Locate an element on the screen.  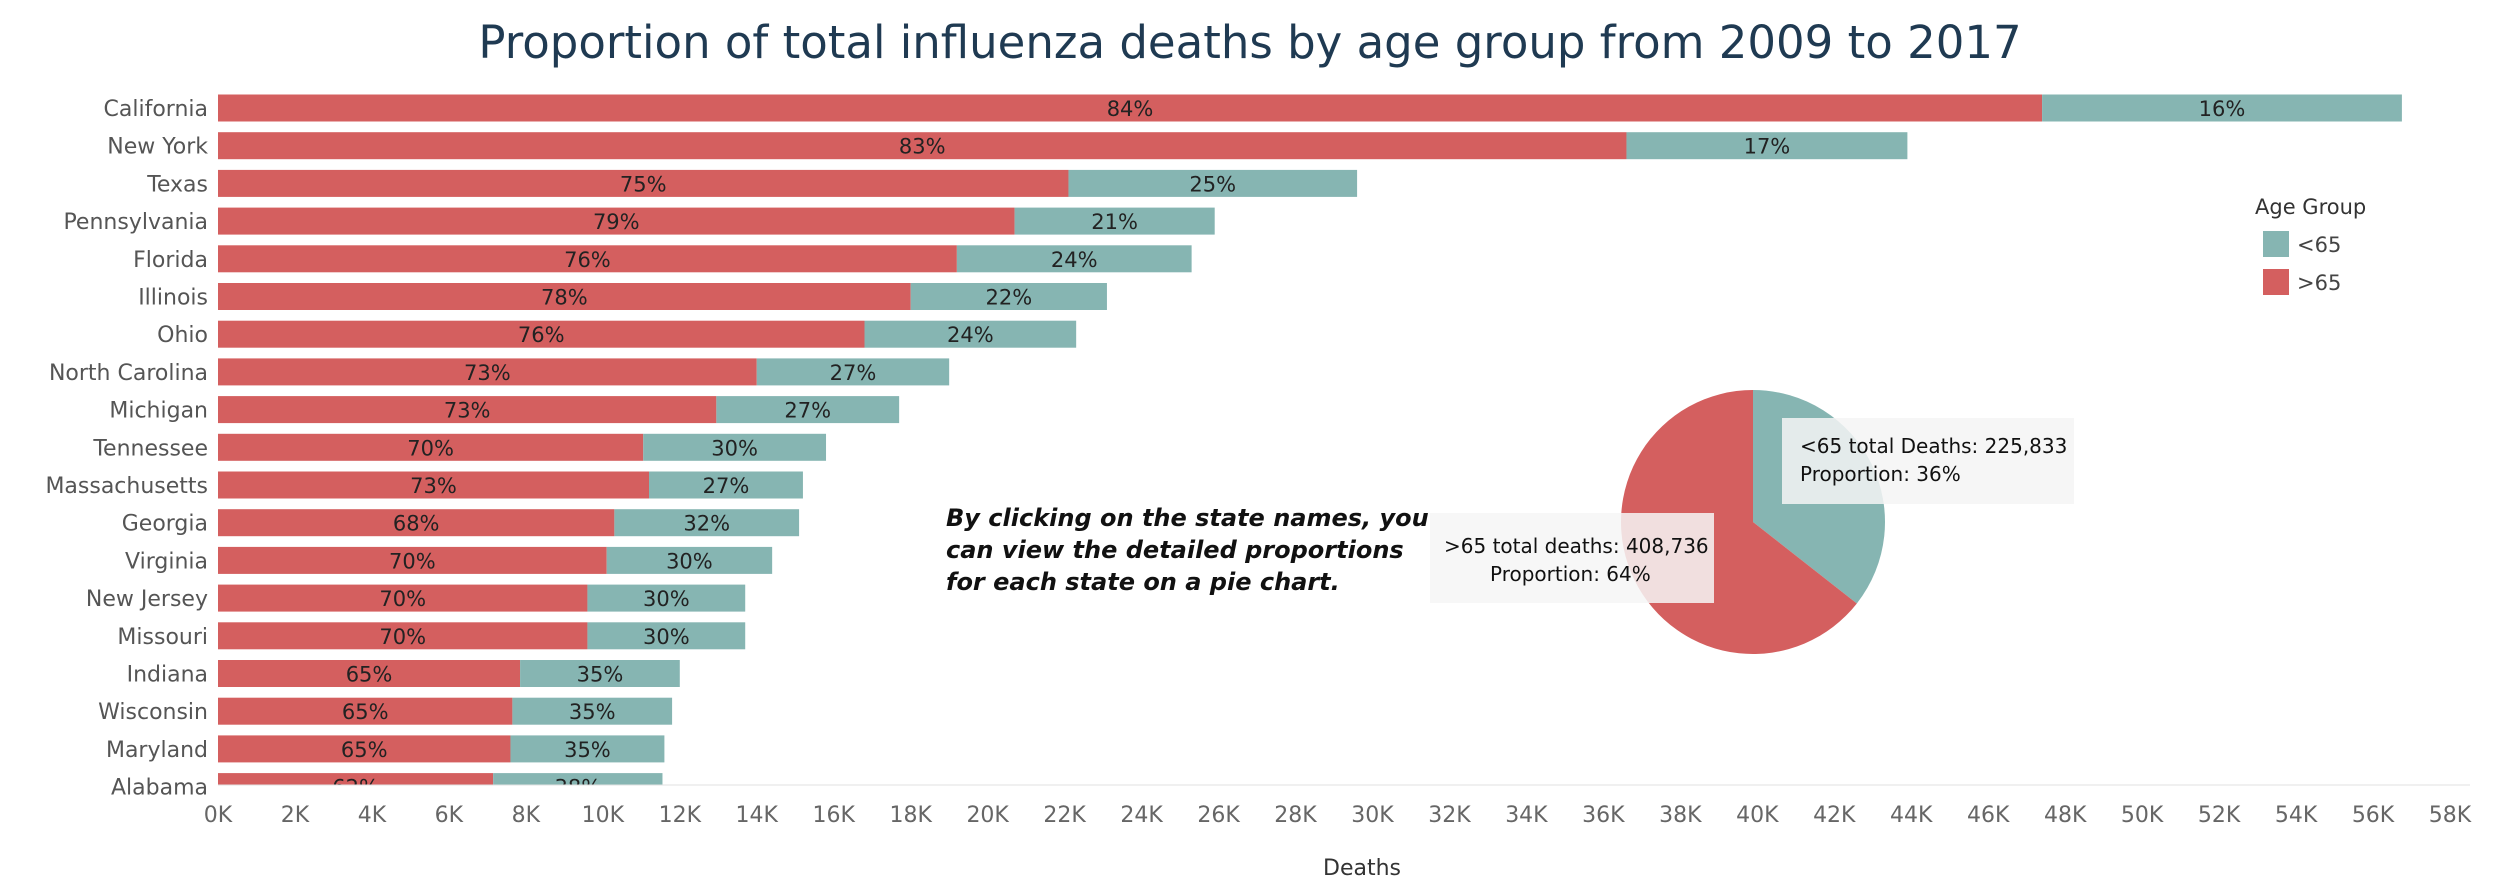
state-label-california: California is located at coordinates (156, 109).